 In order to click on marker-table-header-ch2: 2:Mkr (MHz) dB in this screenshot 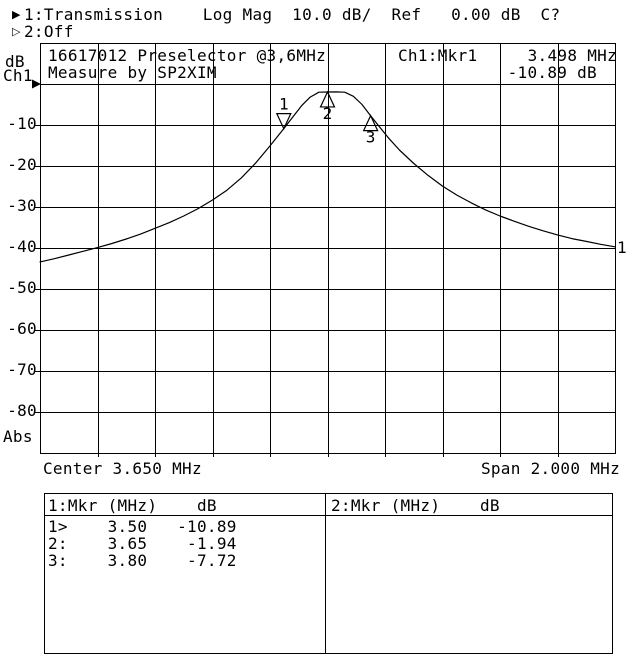, I will do `click(415, 505)`.